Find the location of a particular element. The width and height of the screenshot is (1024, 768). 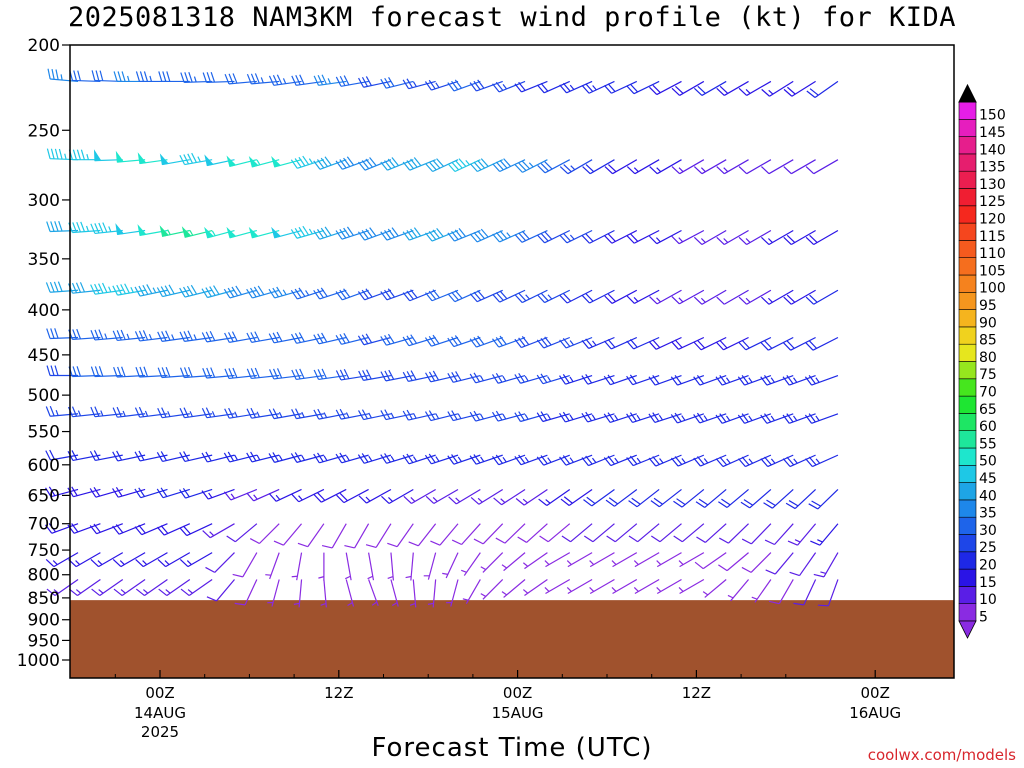

barb-pennant is located at coordinates (142, 230).